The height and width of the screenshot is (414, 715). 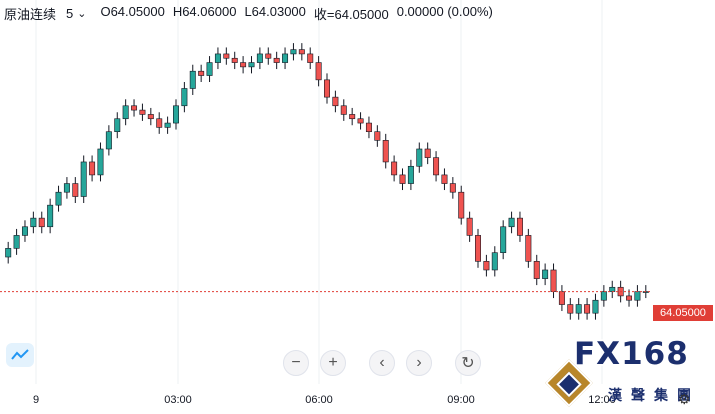 What do you see at coordinates (382, 363) in the screenshot?
I see `scroll-left-icon: ‹` at bounding box center [382, 363].